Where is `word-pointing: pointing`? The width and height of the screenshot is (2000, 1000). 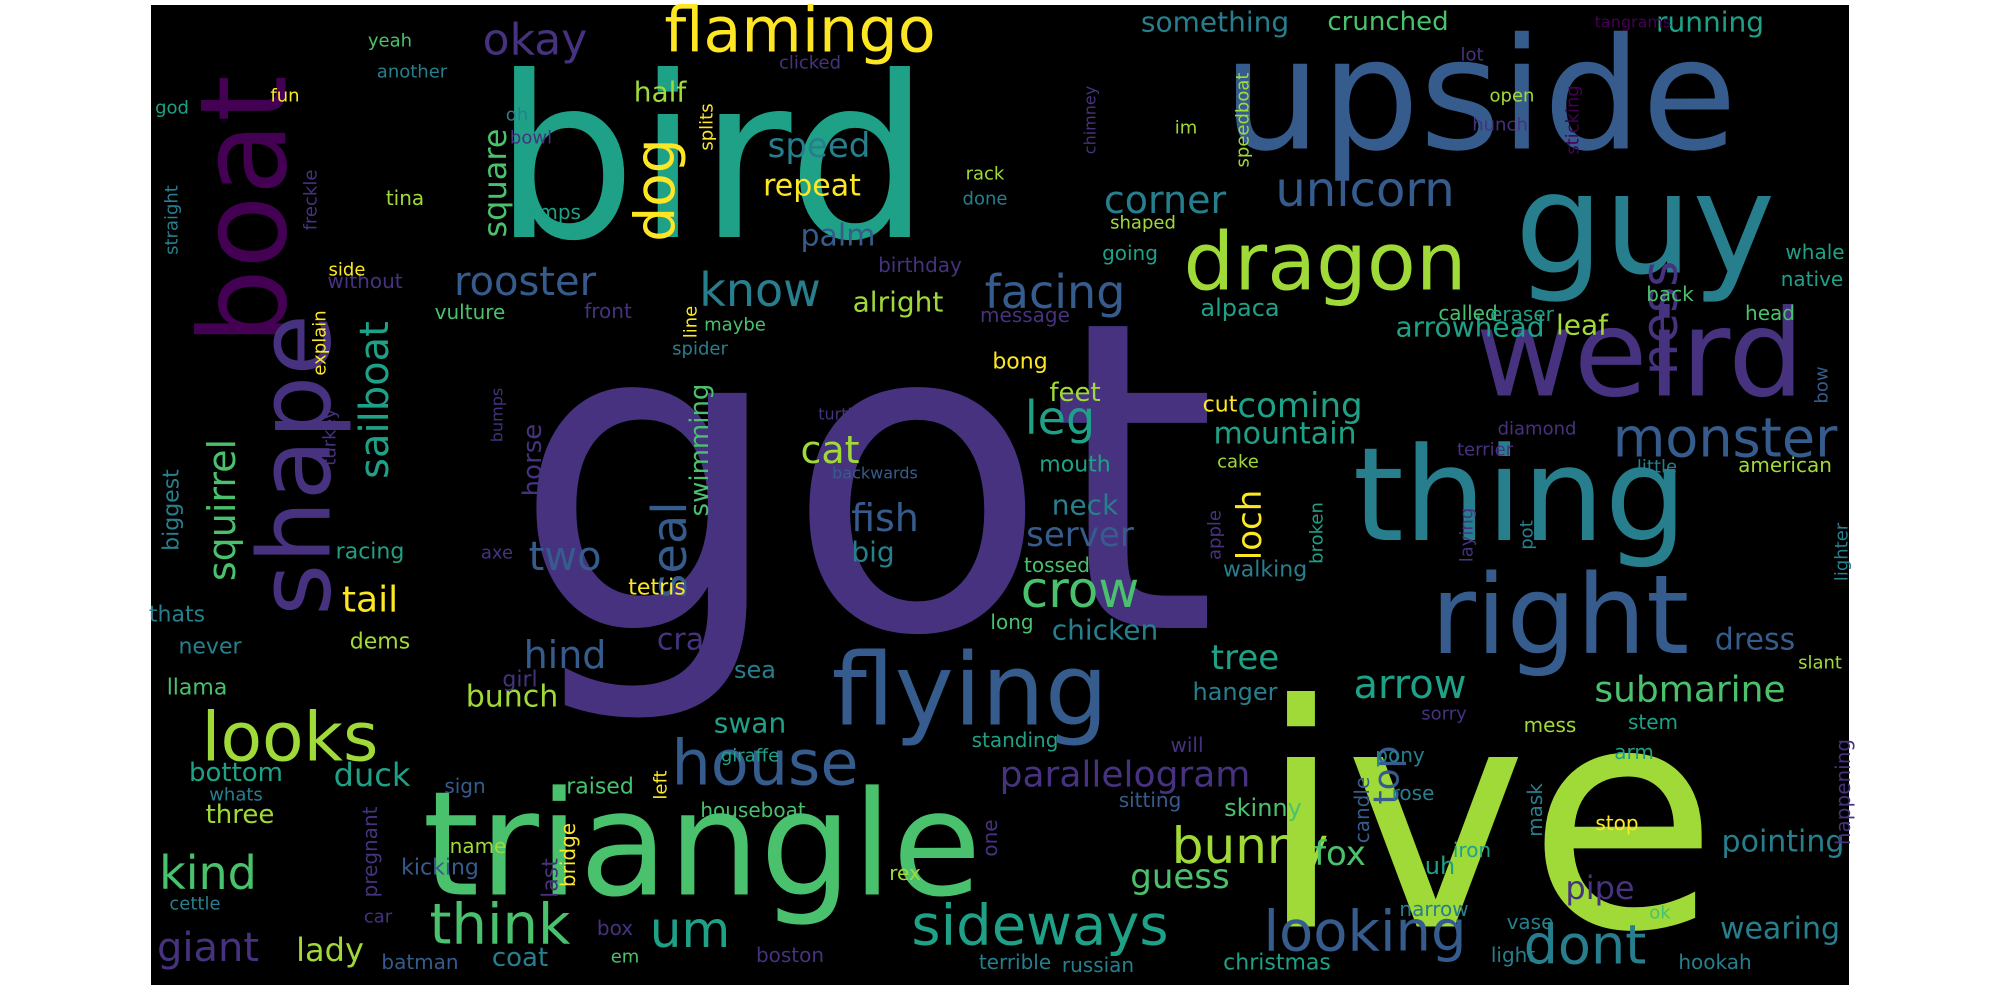
word-pointing: pointing is located at coordinates (1783, 842).